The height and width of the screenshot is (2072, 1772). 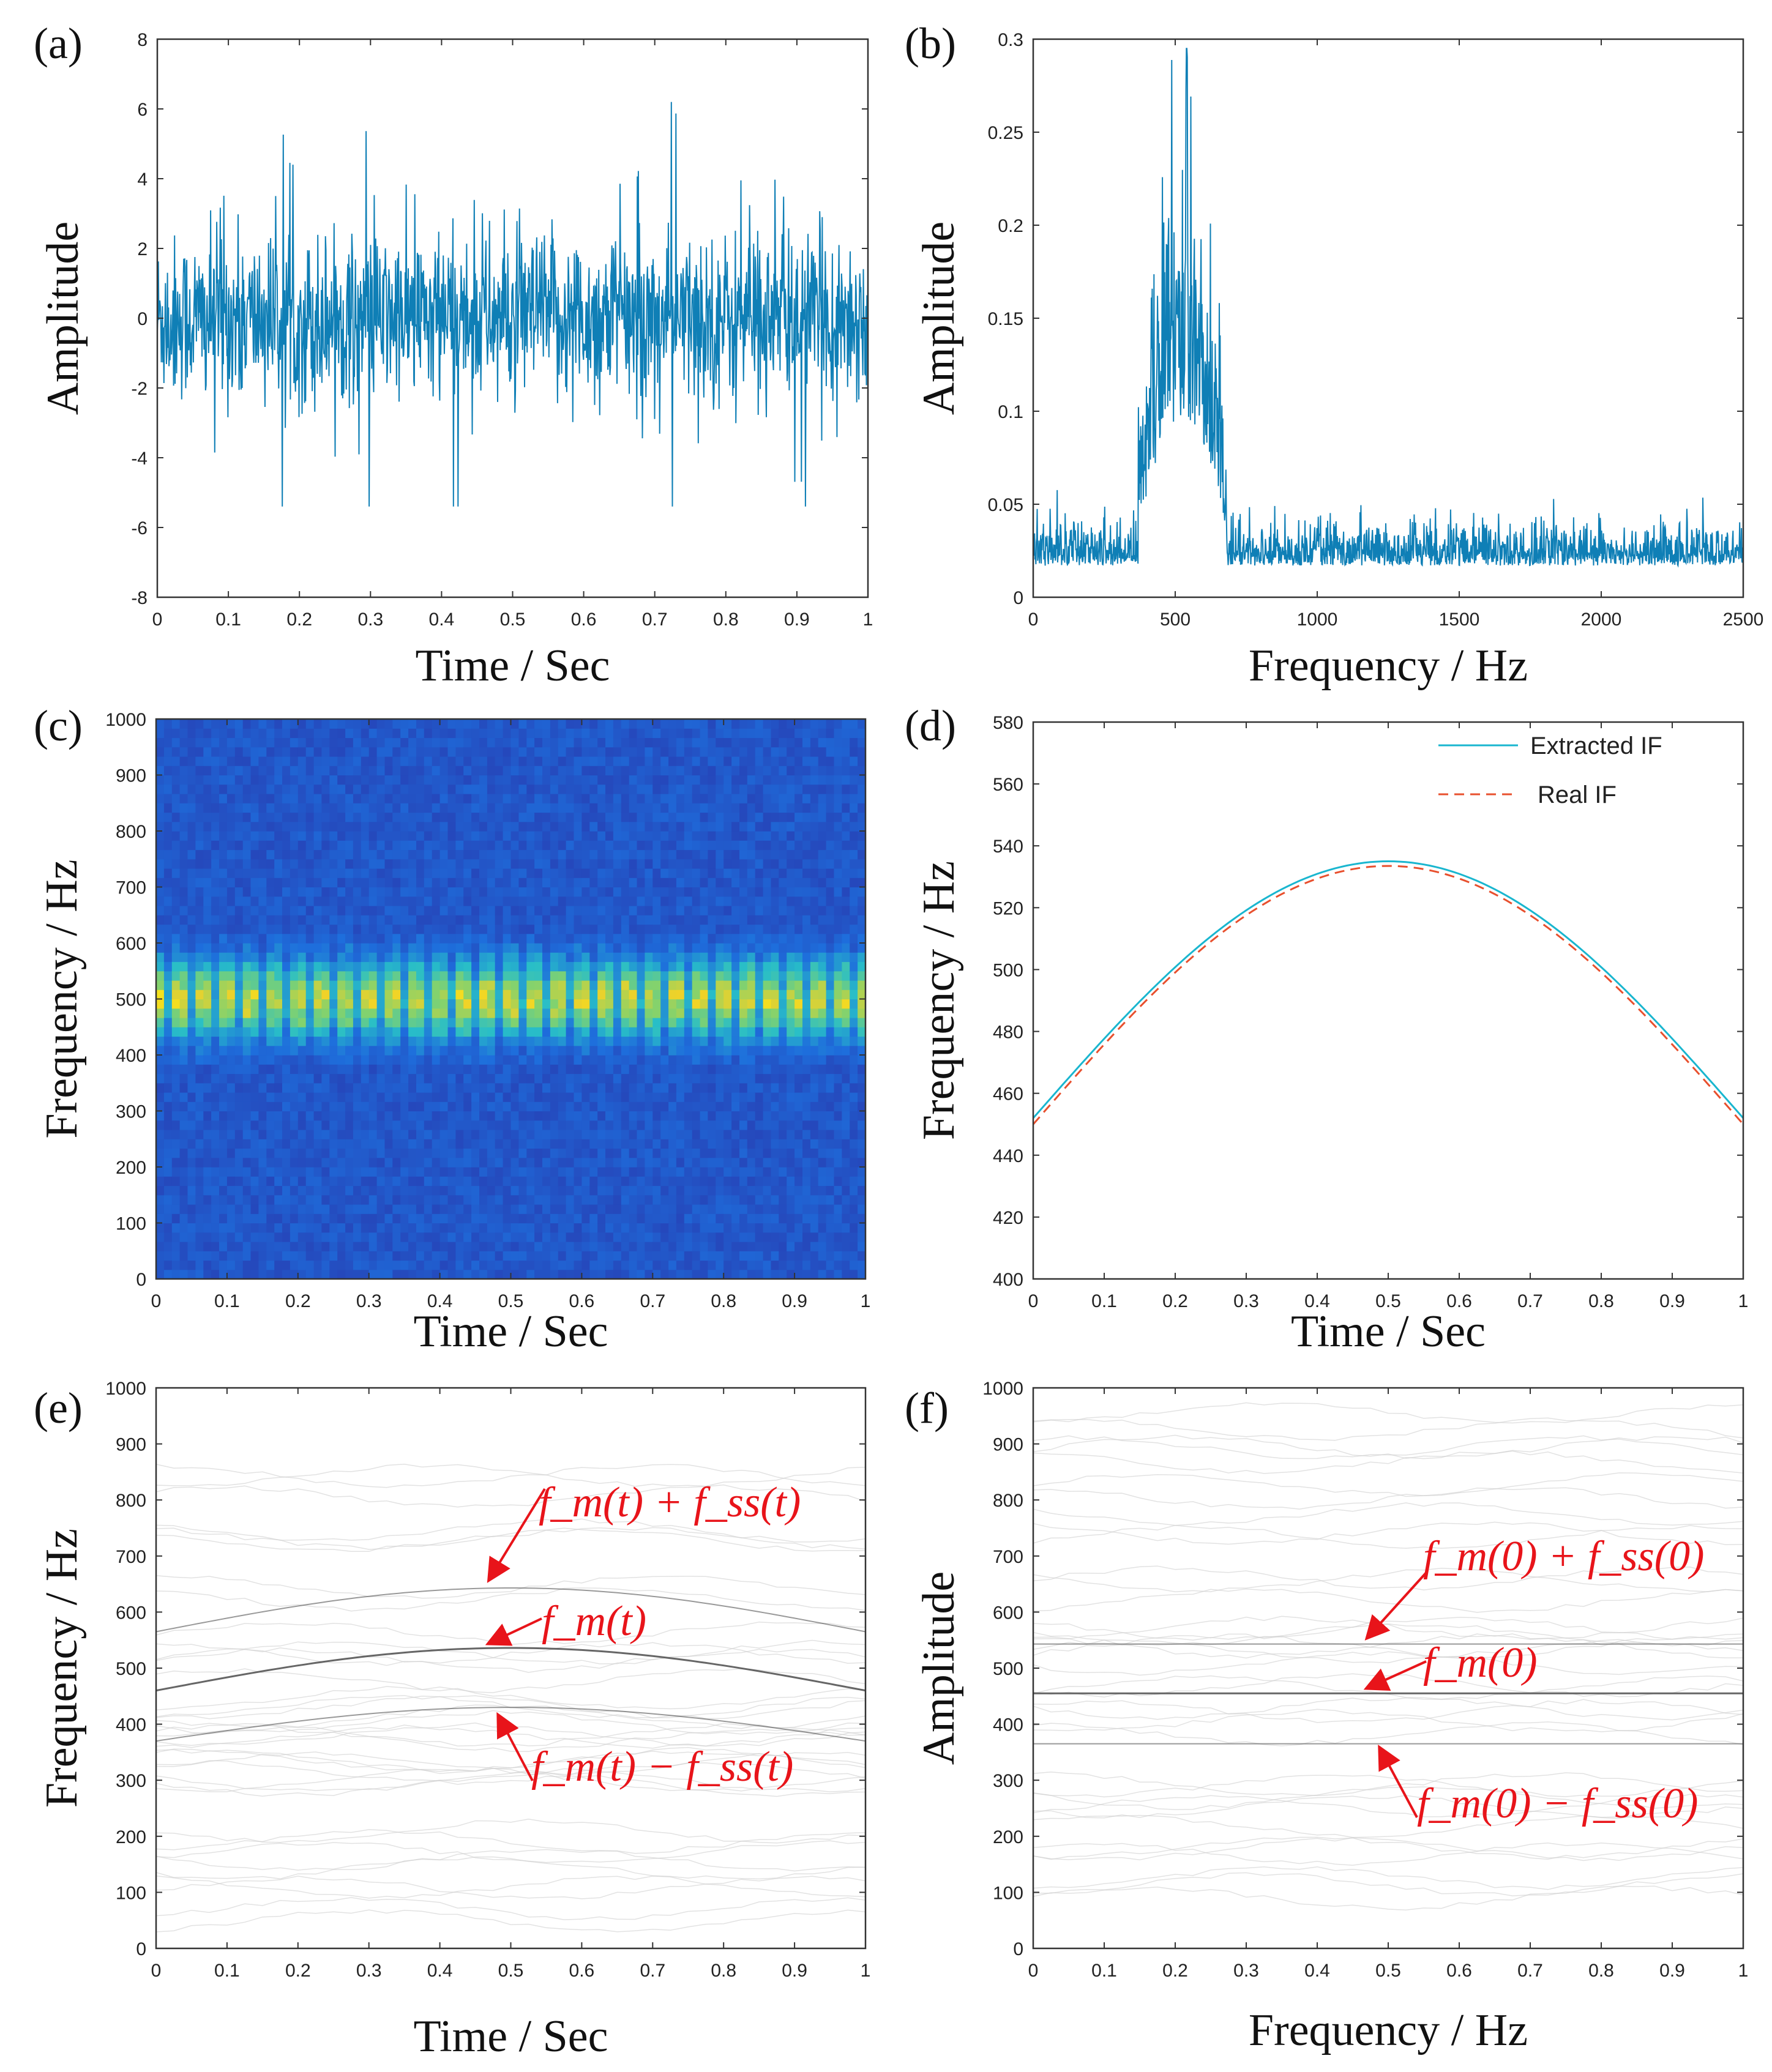 What do you see at coordinates (63, 319) in the screenshot?
I see `y-axis-label: Amplitude` at bounding box center [63, 319].